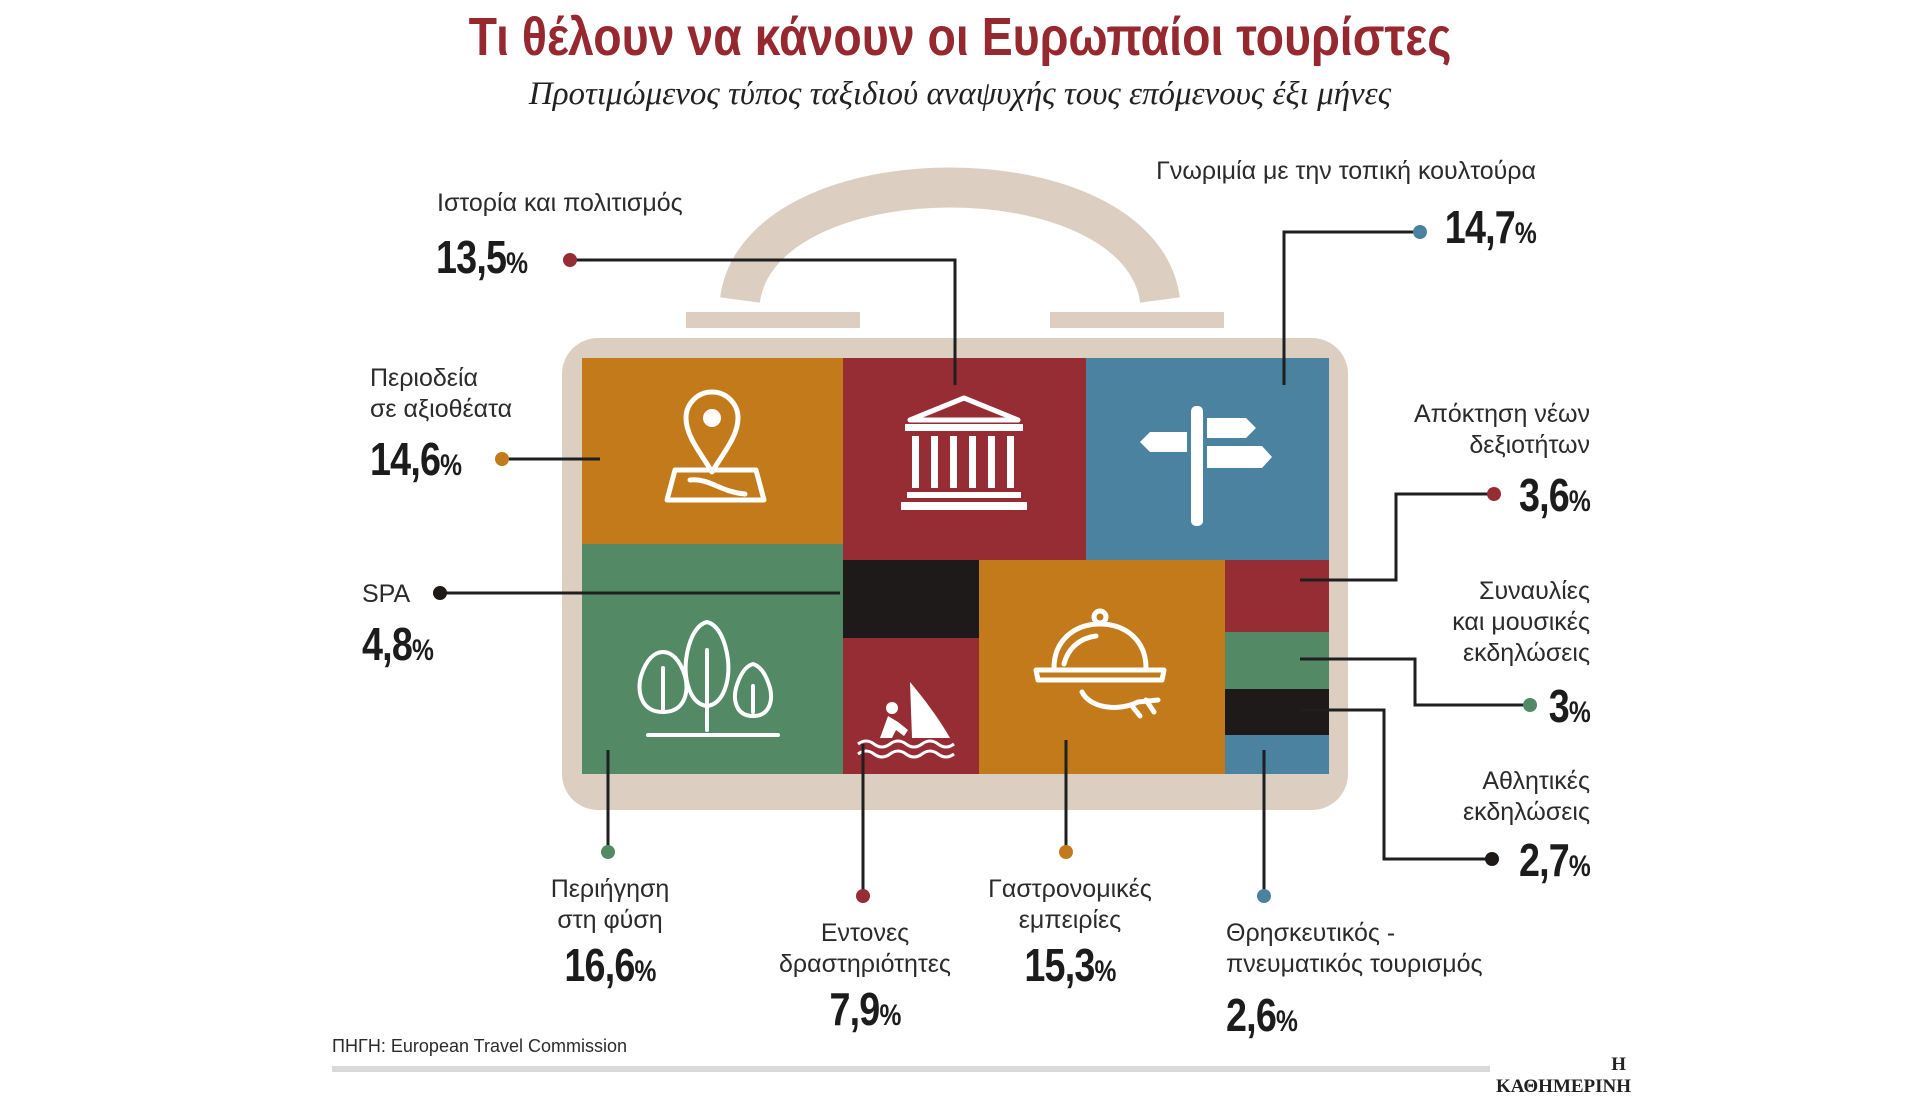  What do you see at coordinates (1277, 596) in the screenshot?
I see `tile-skills` at bounding box center [1277, 596].